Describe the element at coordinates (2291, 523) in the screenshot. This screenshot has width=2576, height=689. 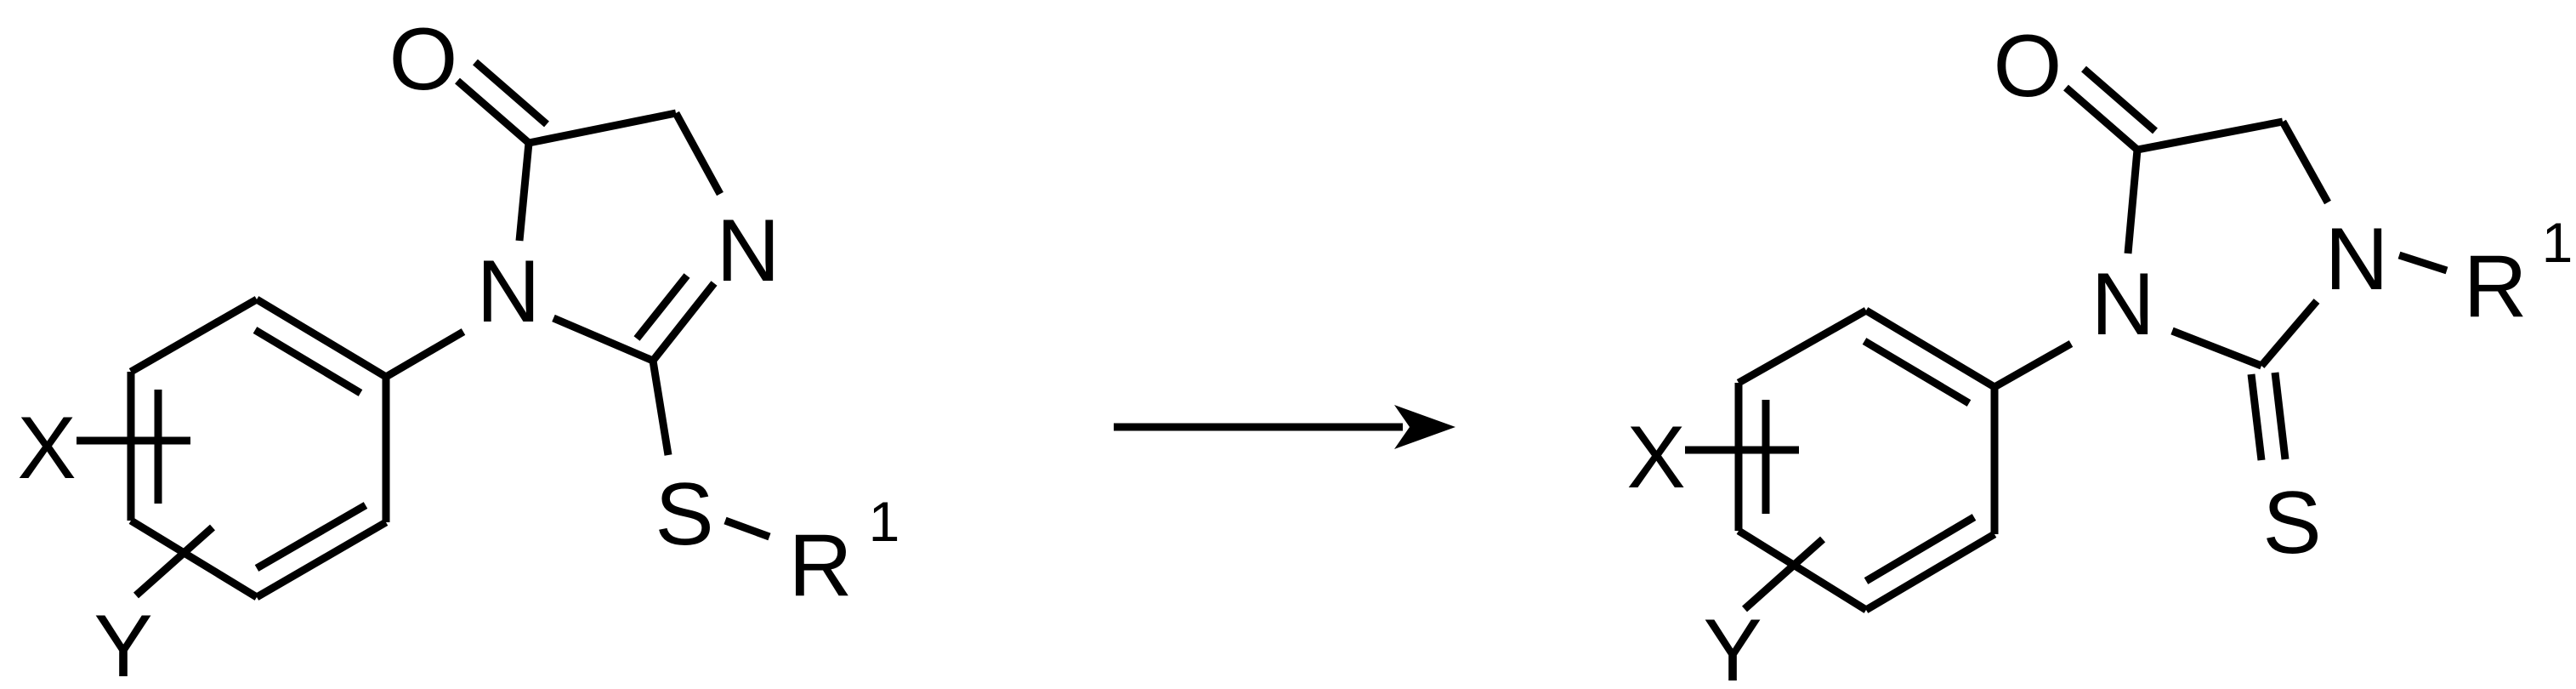
I see `product-sulfur-label: S` at that location.